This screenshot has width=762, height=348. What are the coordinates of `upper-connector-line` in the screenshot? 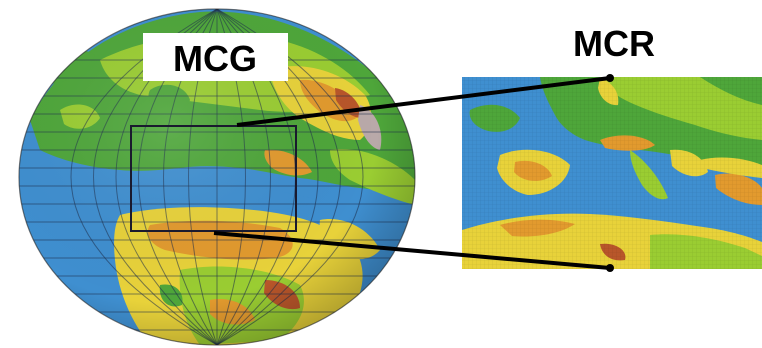 It's located at (423, 101).